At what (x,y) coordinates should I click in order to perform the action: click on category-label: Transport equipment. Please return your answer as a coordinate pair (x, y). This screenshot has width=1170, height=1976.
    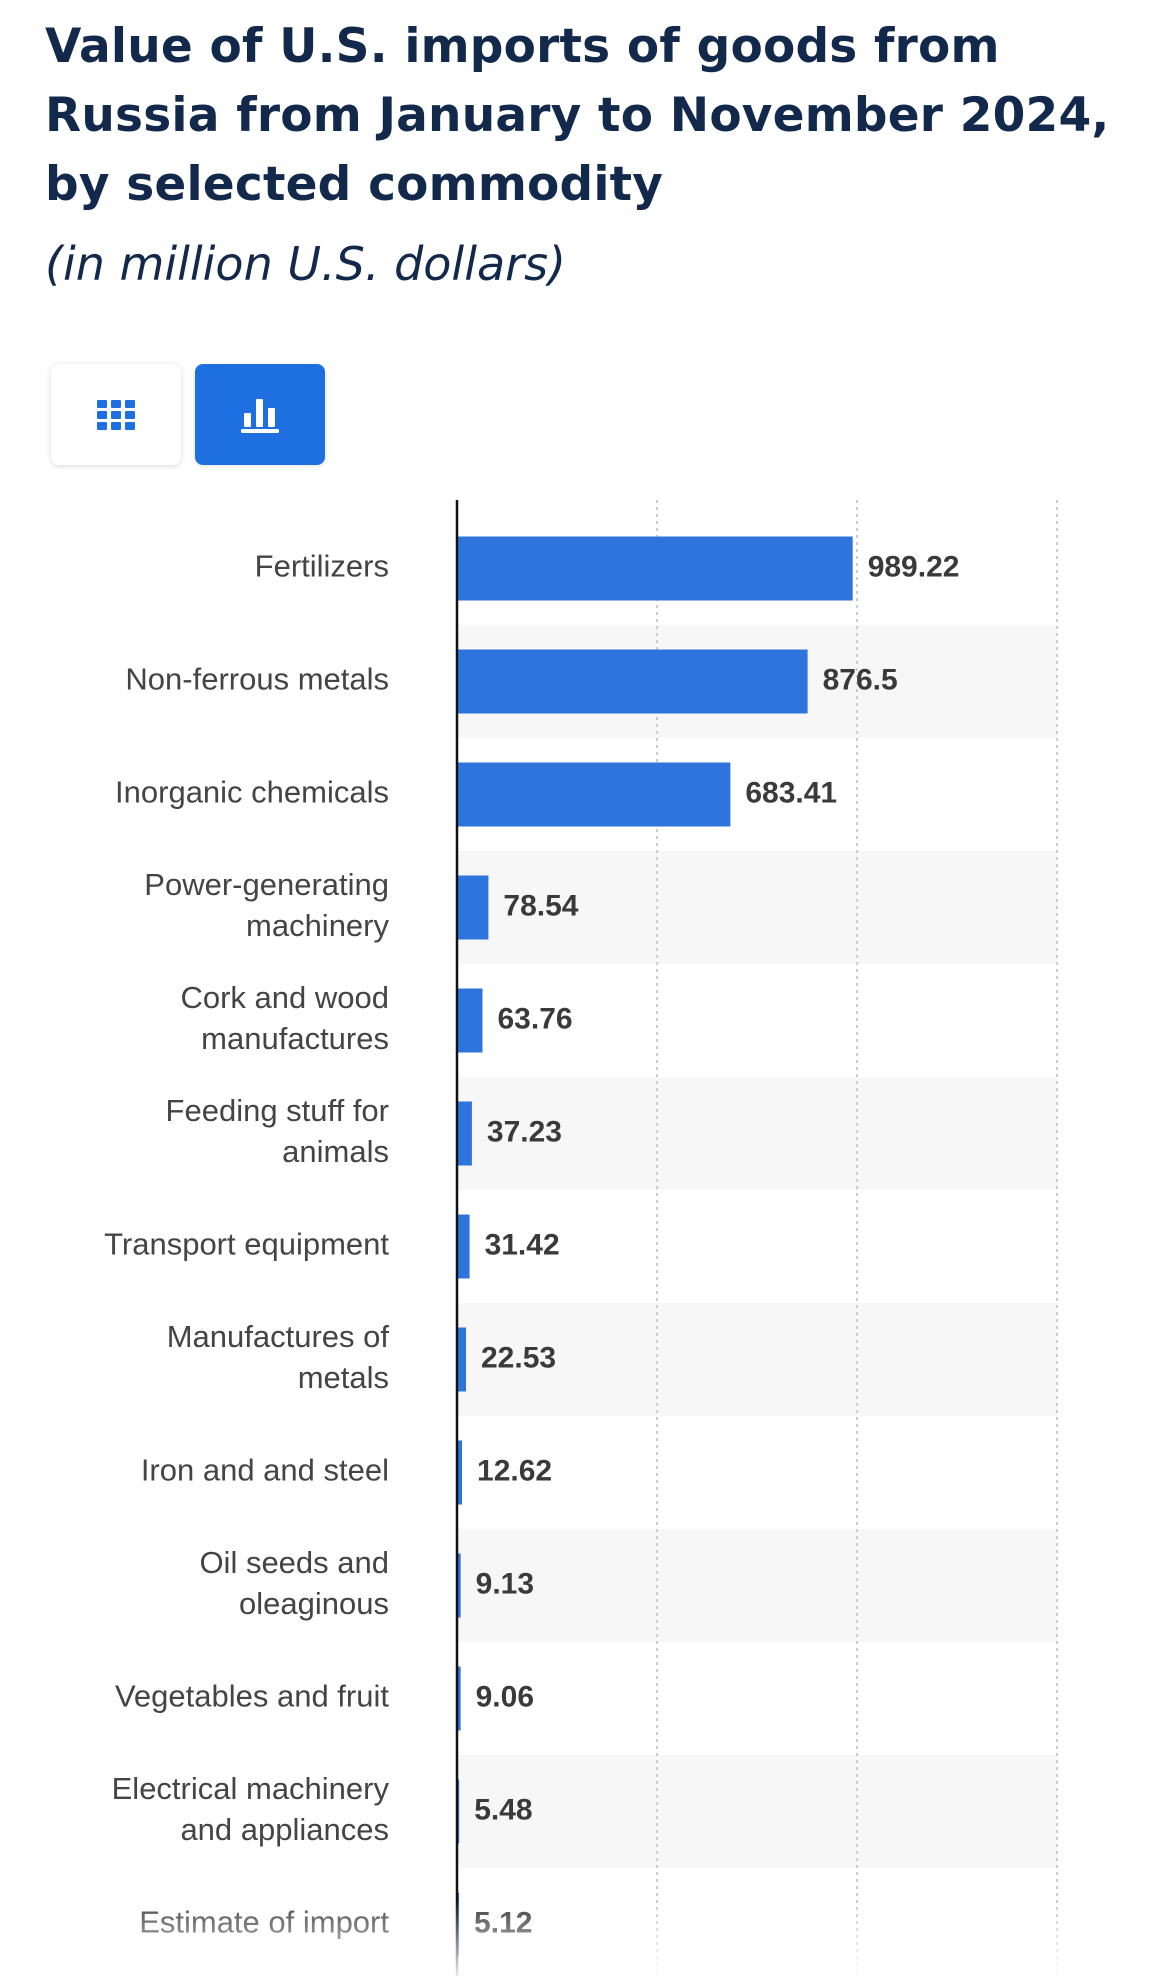
    Looking at the image, I should click on (246, 1244).